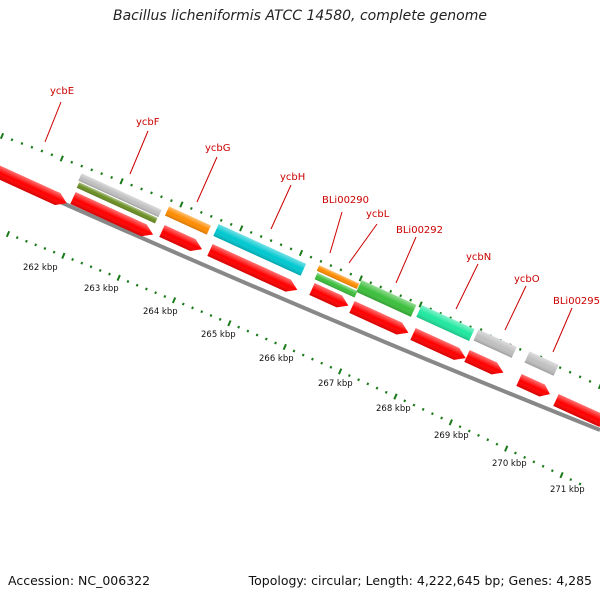 Image resolution: width=600 pixels, height=600 pixels. Describe the element at coordinates (478, 257) in the screenshot. I see `gene-label-ycbn: ycbN` at that location.